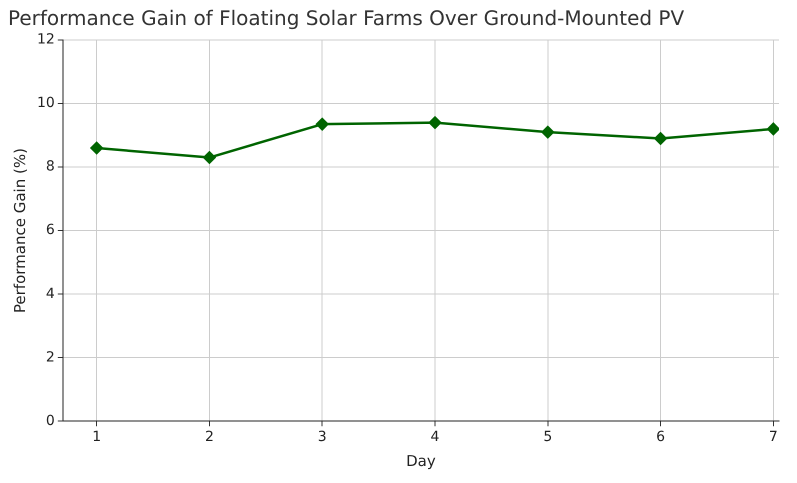  Describe the element at coordinates (322, 437) in the screenshot. I see `x-tick-label: 3` at that location.